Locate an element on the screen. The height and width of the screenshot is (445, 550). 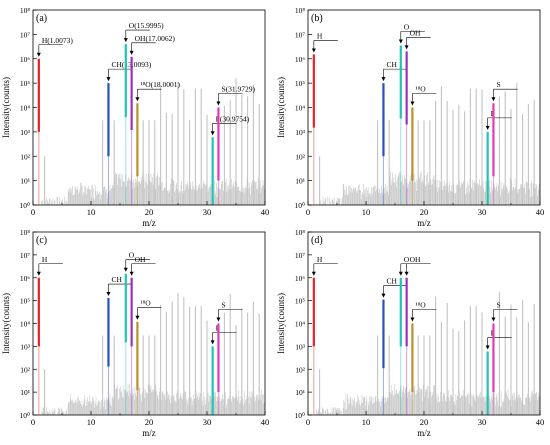
peak-label-3: OH is located at coordinates (415, 32).